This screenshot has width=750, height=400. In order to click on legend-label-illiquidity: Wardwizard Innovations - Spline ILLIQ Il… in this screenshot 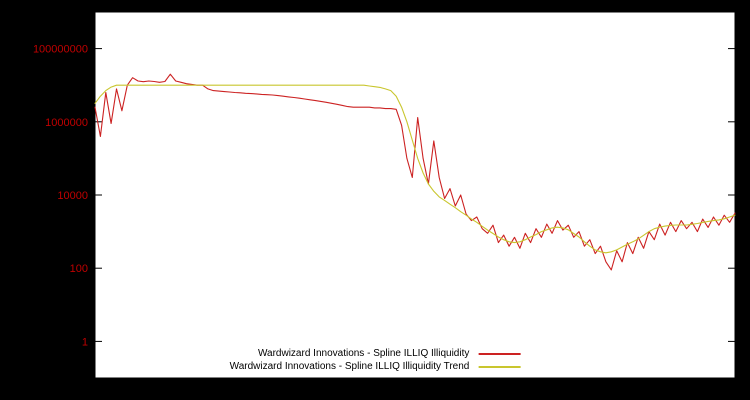, I will do `click(363, 353)`.